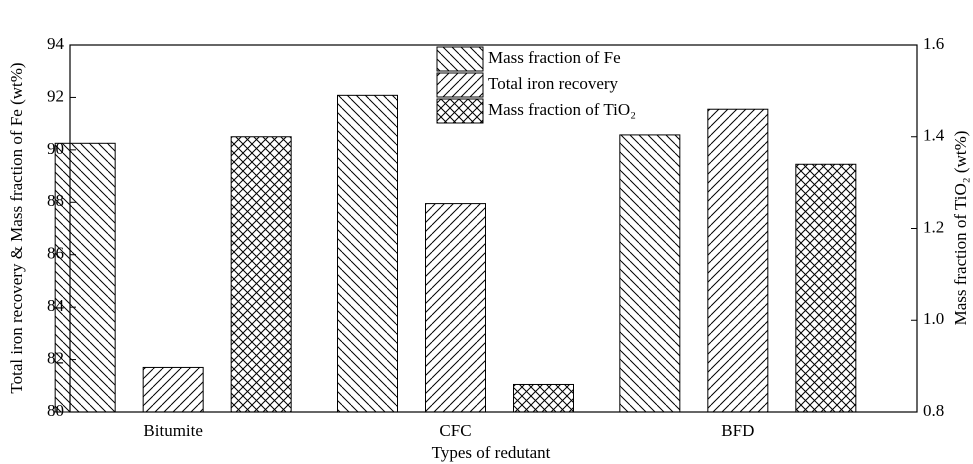 This screenshot has width=973, height=464. Describe the element at coordinates (934, 135) in the screenshot. I see `y2-tick-label: 1.4` at that location.